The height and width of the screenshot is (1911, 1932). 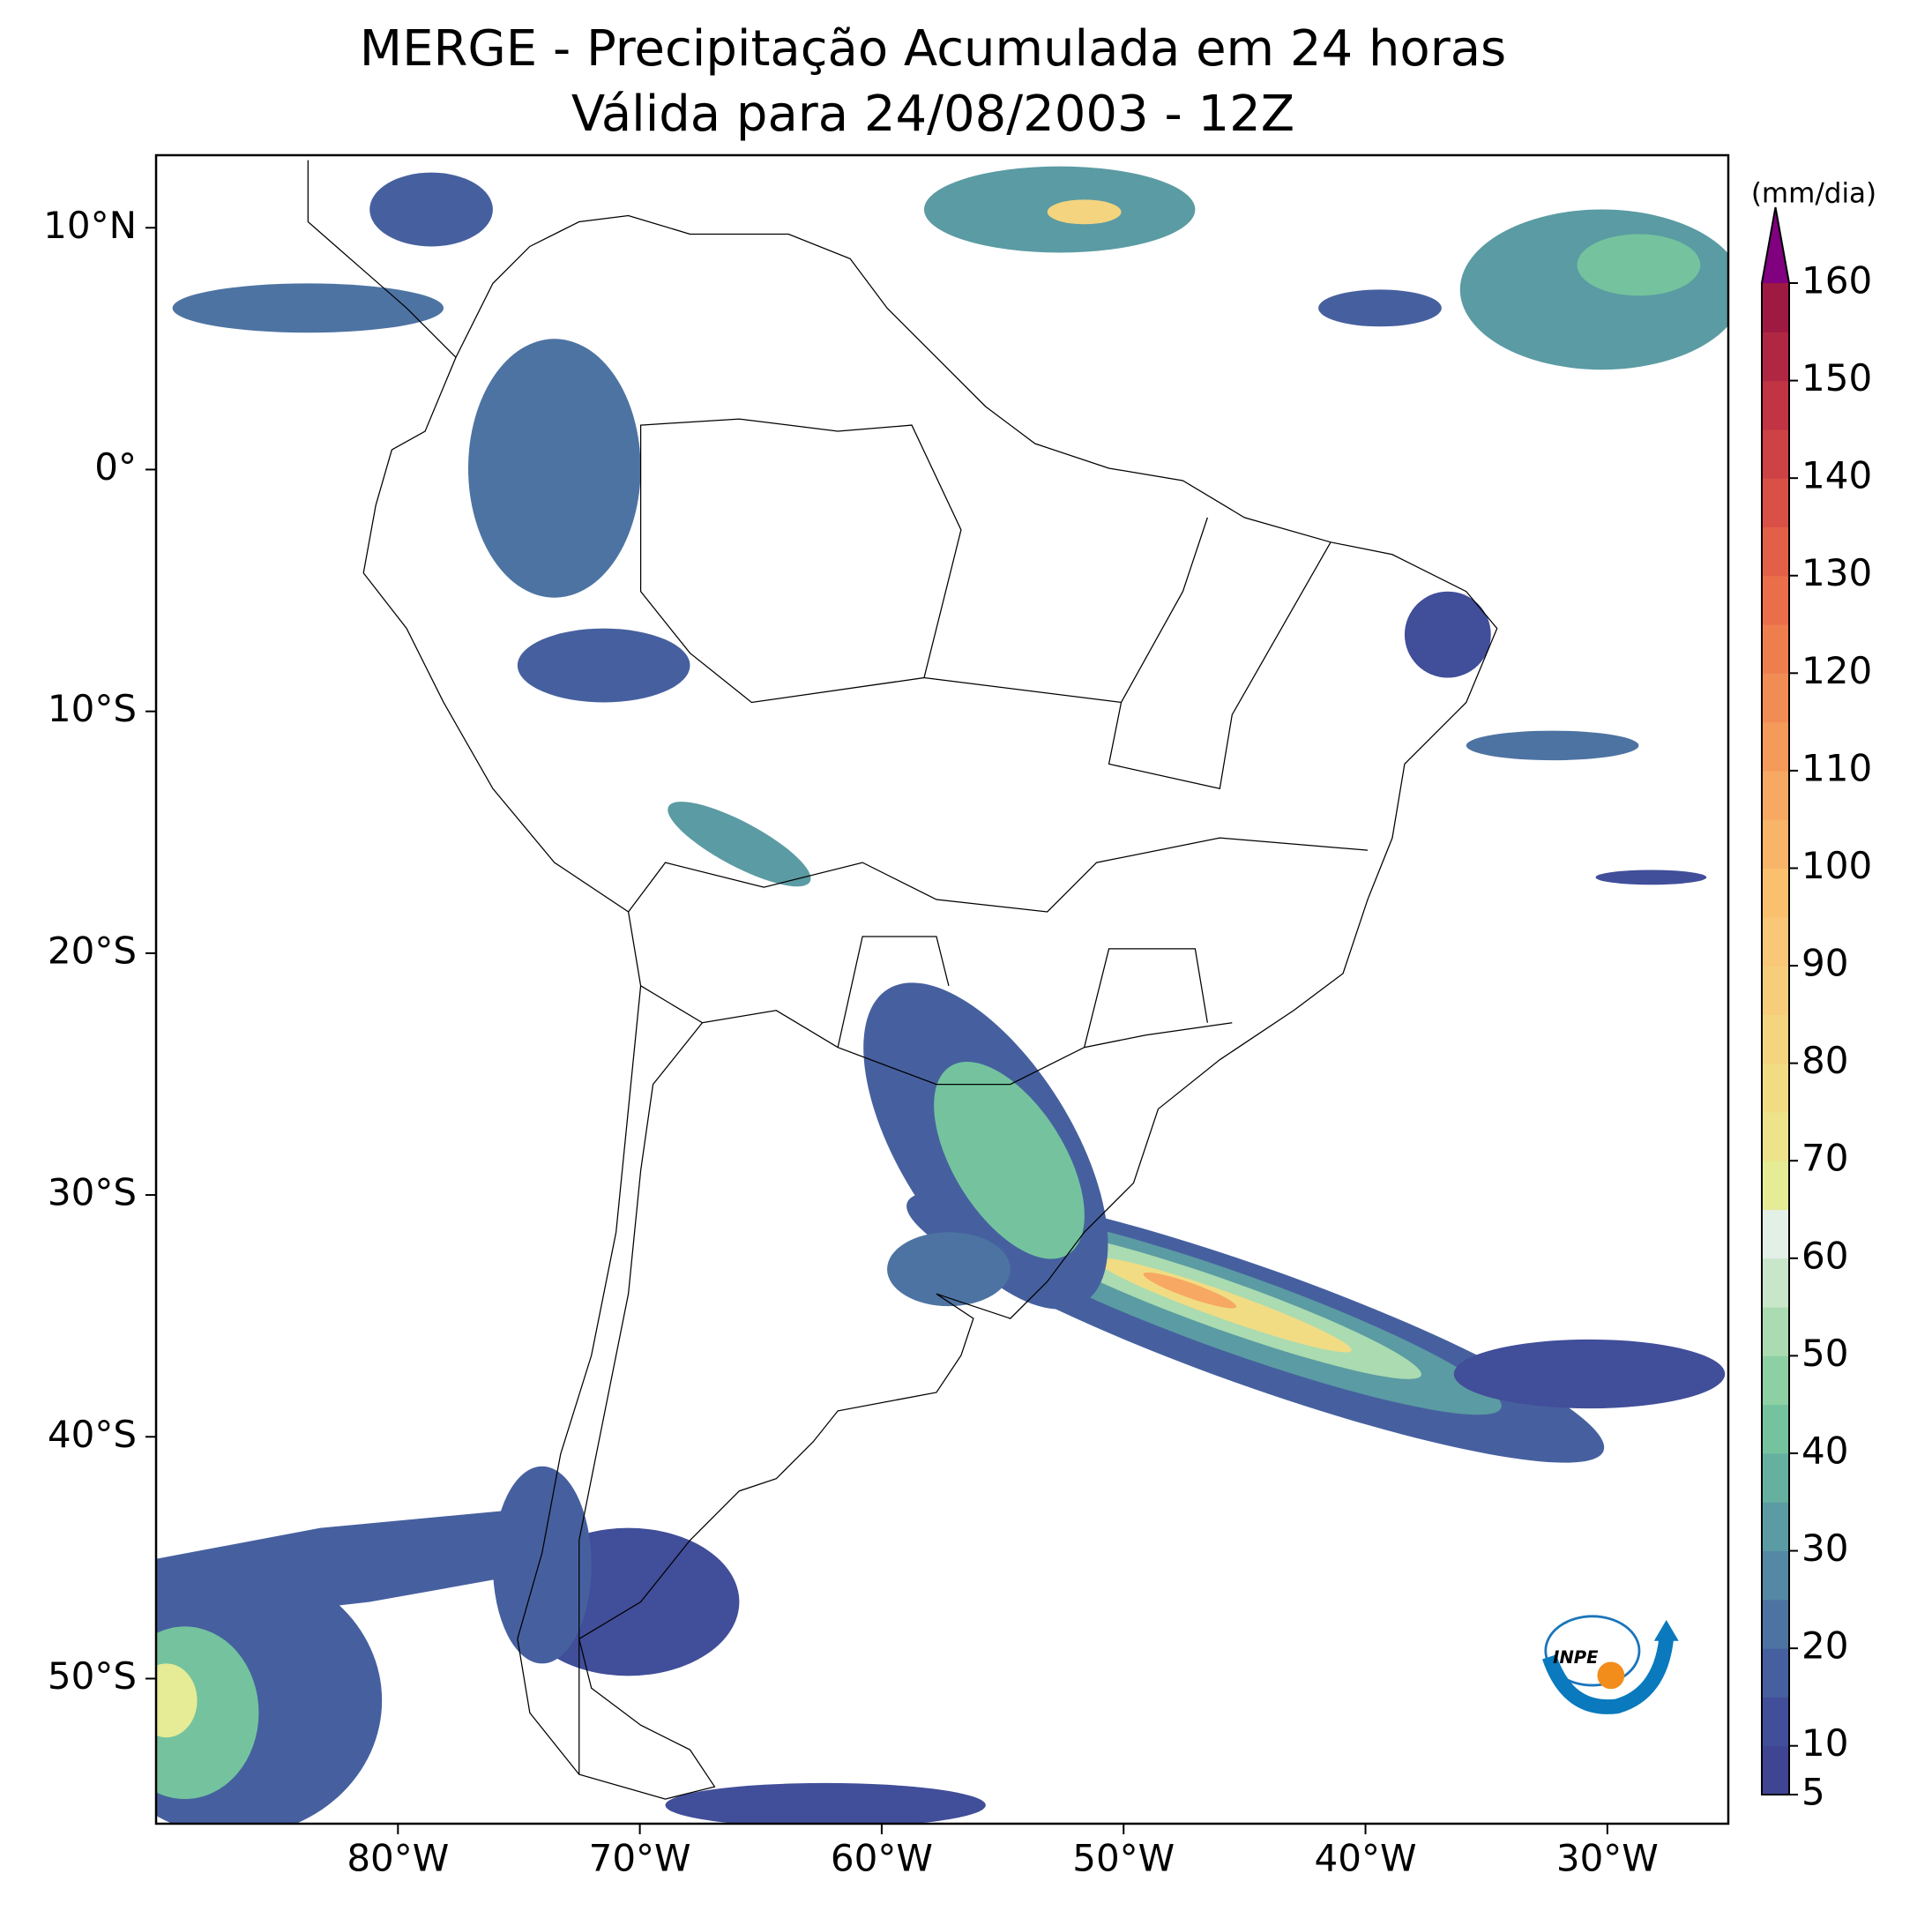 I want to click on logo-text: INPE, so click(x=1576, y=1658).